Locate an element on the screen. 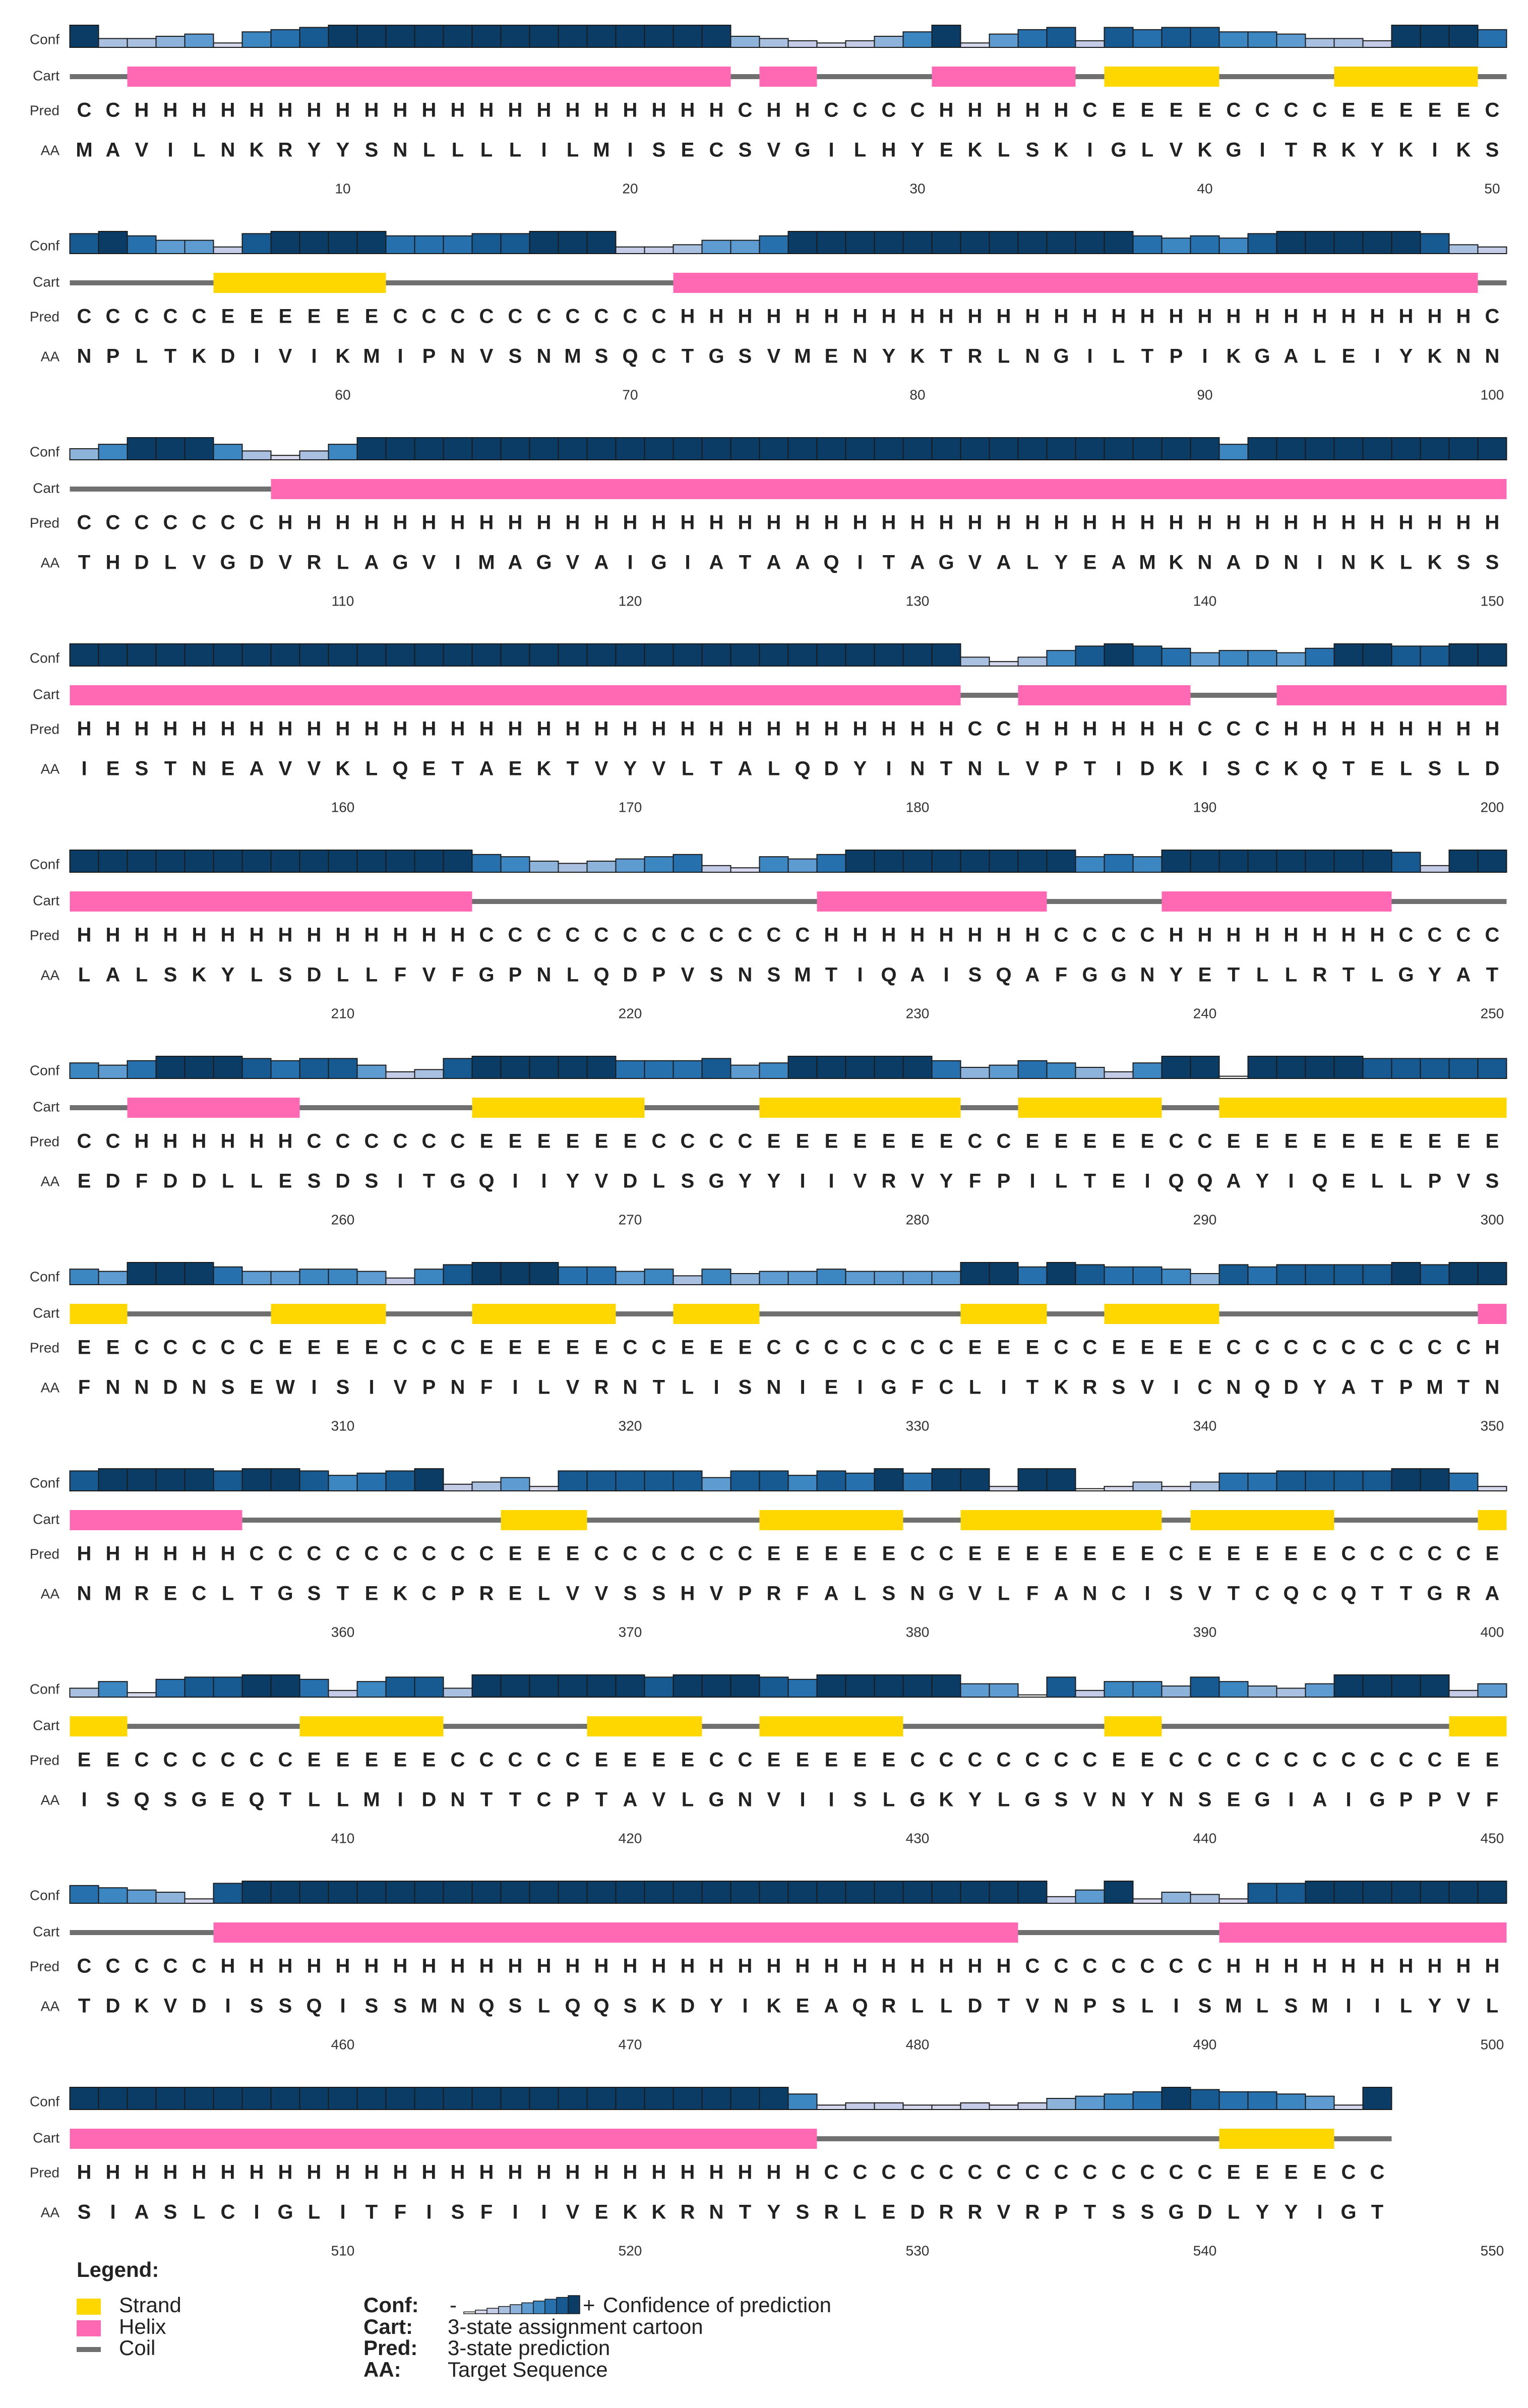  aa-letter: R is located at coordinates (688, 2212).